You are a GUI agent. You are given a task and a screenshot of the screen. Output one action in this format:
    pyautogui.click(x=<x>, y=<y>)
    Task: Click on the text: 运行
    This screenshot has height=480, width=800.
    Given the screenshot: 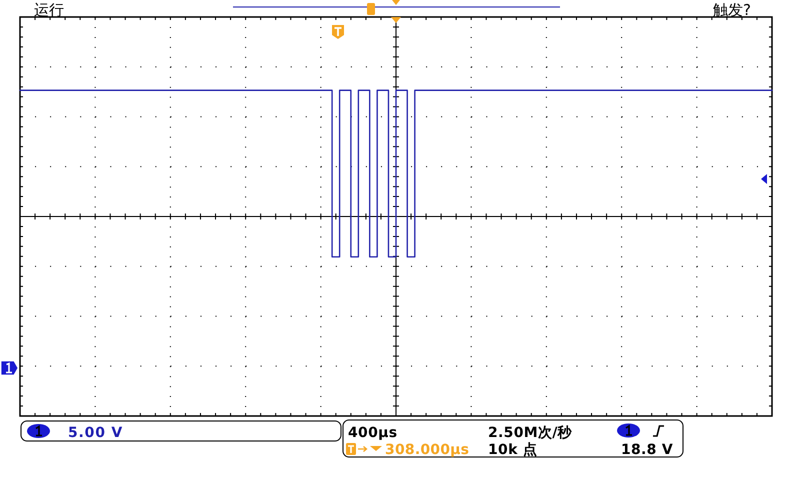 What is the action you would take?
    pyautogui.click(x=49, y=10)
    